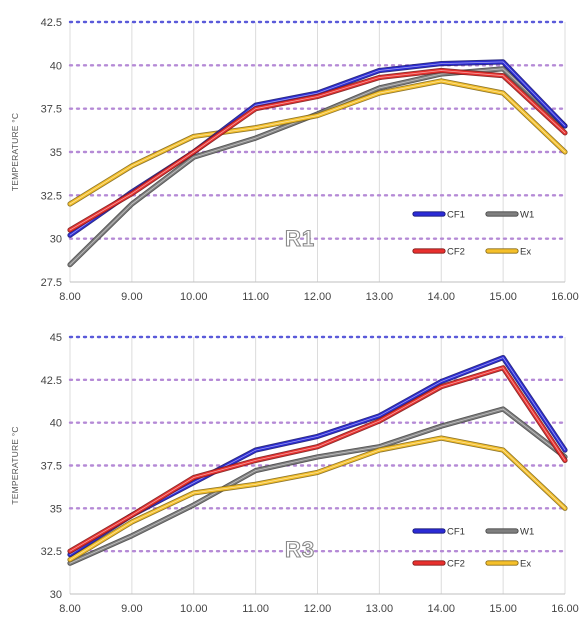 The width and height of the screenshot is (582, 621). I want to click on panel-label: R1, so click(300, 238).